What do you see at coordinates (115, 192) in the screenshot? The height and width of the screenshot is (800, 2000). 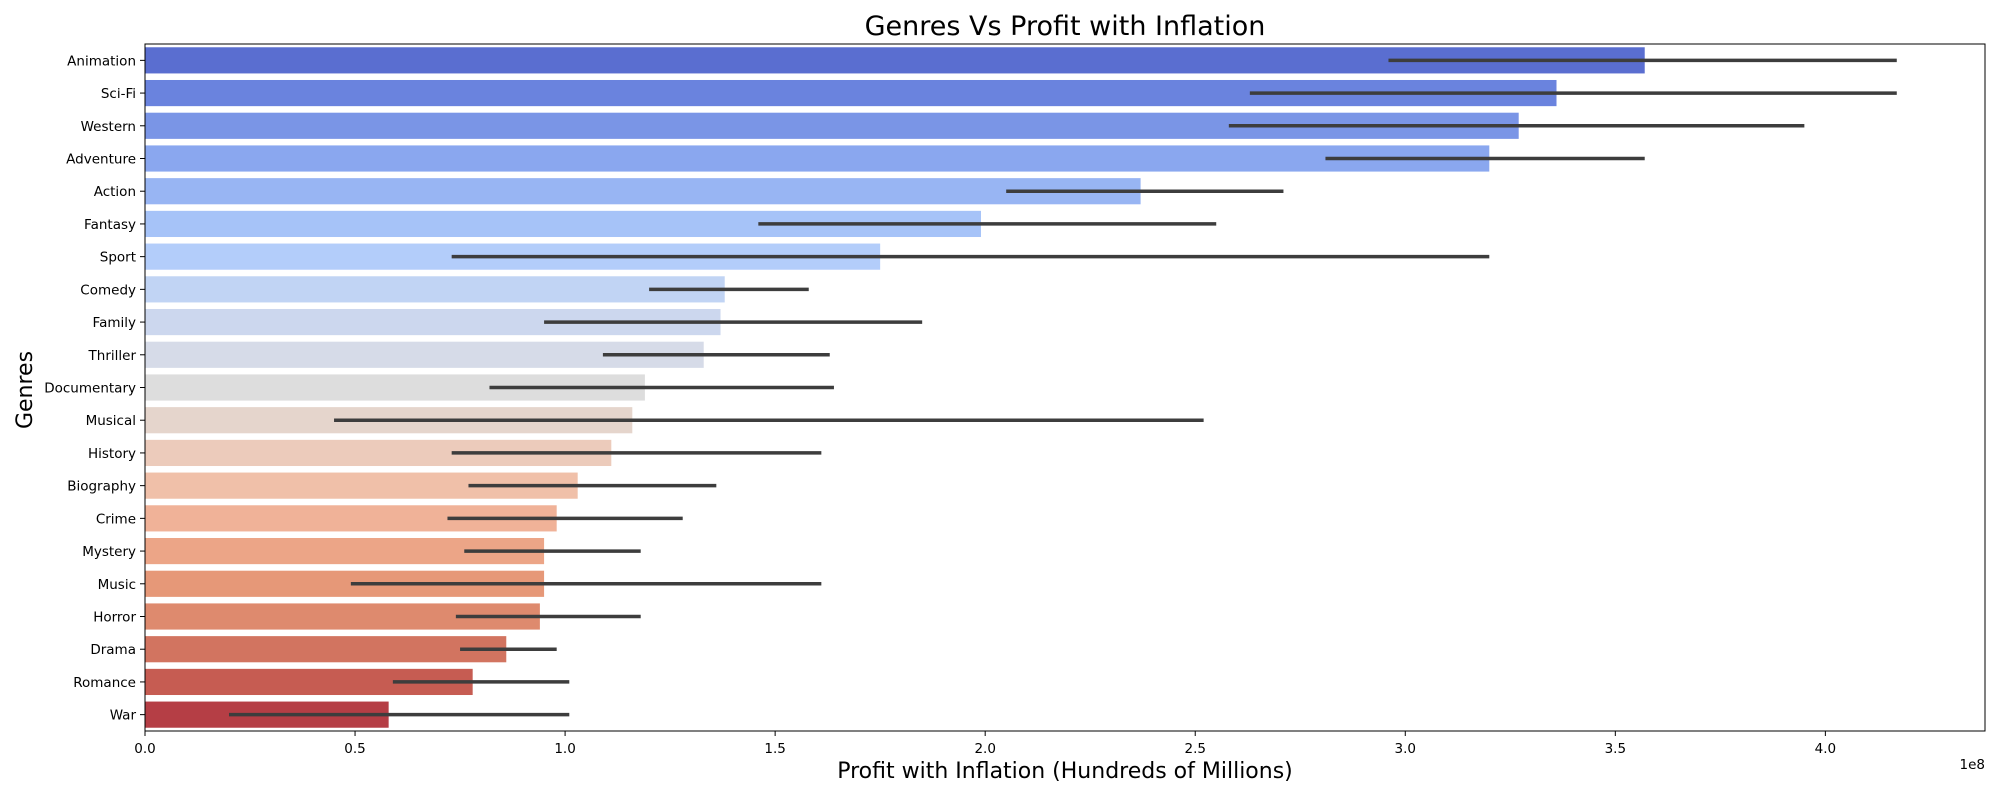 I see `y-tick-label: Action` at bounding box center [115, 192].